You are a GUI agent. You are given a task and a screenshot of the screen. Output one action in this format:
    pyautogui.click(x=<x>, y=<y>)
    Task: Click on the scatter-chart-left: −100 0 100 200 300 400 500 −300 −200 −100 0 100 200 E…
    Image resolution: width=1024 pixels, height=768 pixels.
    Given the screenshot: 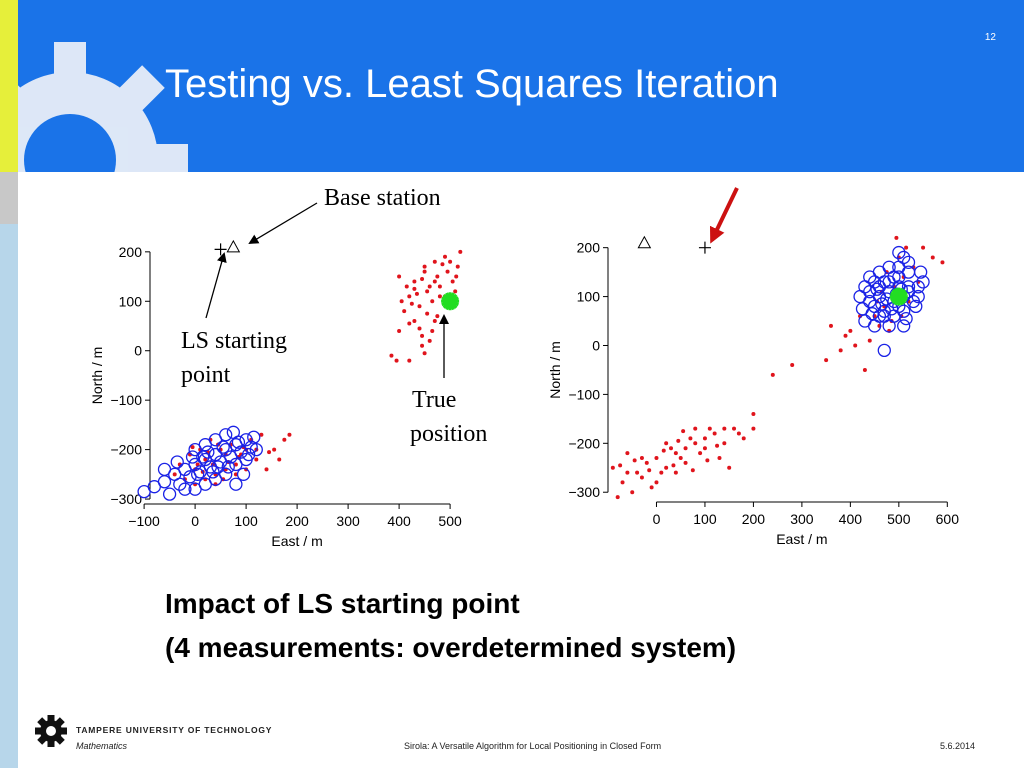 What is the action you would take?
    pyautogui.click(x=276, y=394)
    